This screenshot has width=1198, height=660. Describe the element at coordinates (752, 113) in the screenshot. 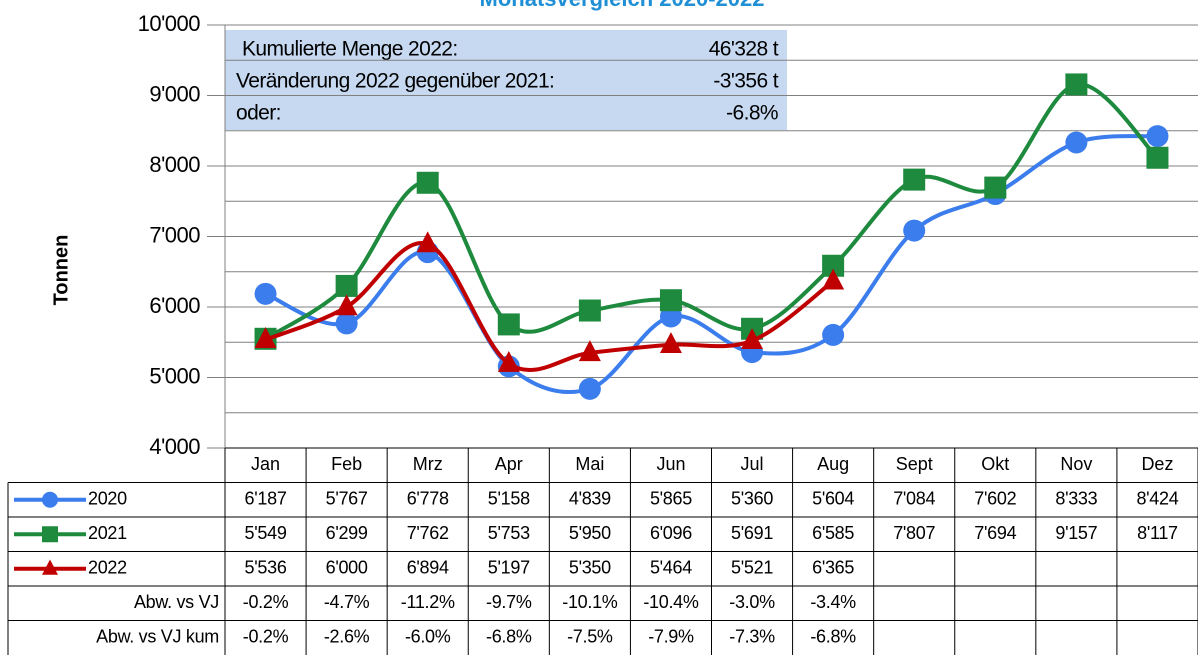

I see `info-value: -6.8%` at that location.